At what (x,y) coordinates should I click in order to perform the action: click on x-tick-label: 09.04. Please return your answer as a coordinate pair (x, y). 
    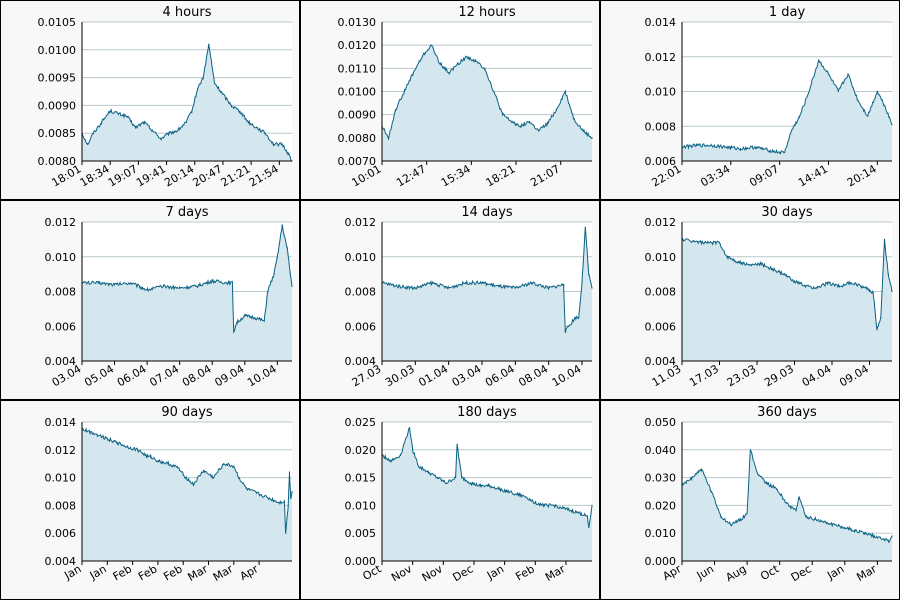
    Looking at the image, I should click on (230, 375).